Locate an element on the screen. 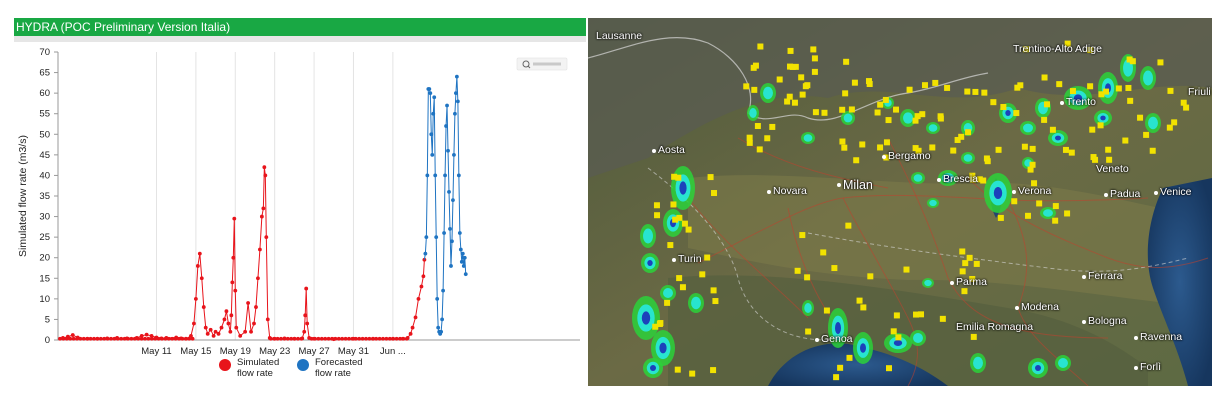 The height and width of the screenshot is (405, 1224). y-tick-label: 40 is located at coordinates (44, 175).